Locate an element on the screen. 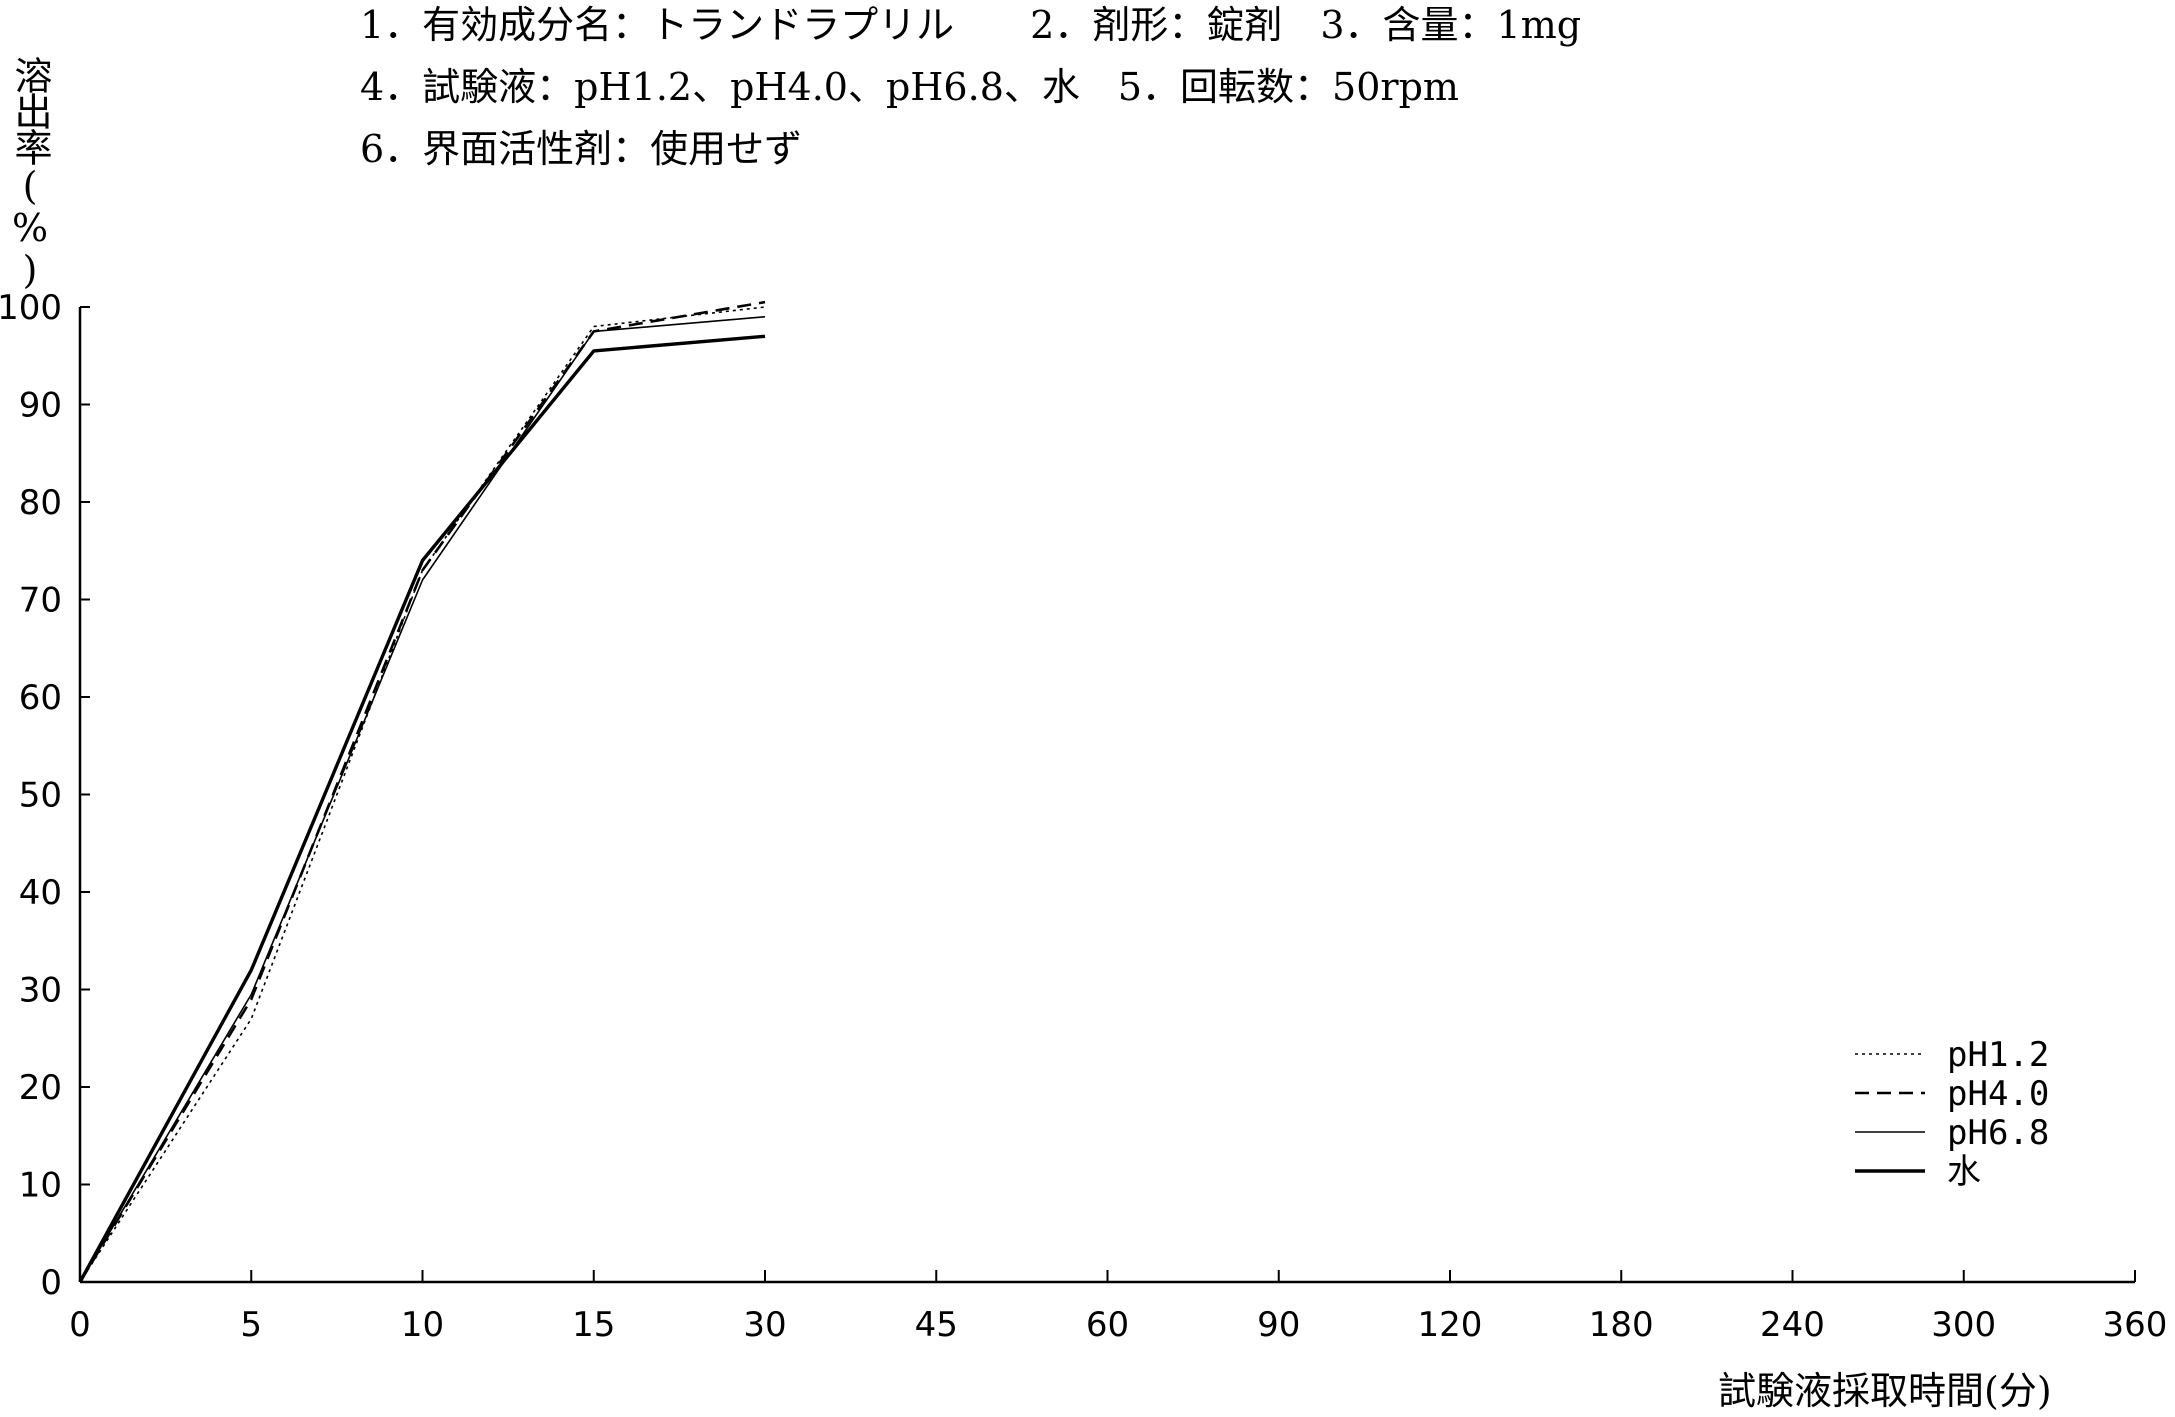 This screenshot has height=1417, width=2175. y-tick-label: 100 is located at coordinates (31, 308).